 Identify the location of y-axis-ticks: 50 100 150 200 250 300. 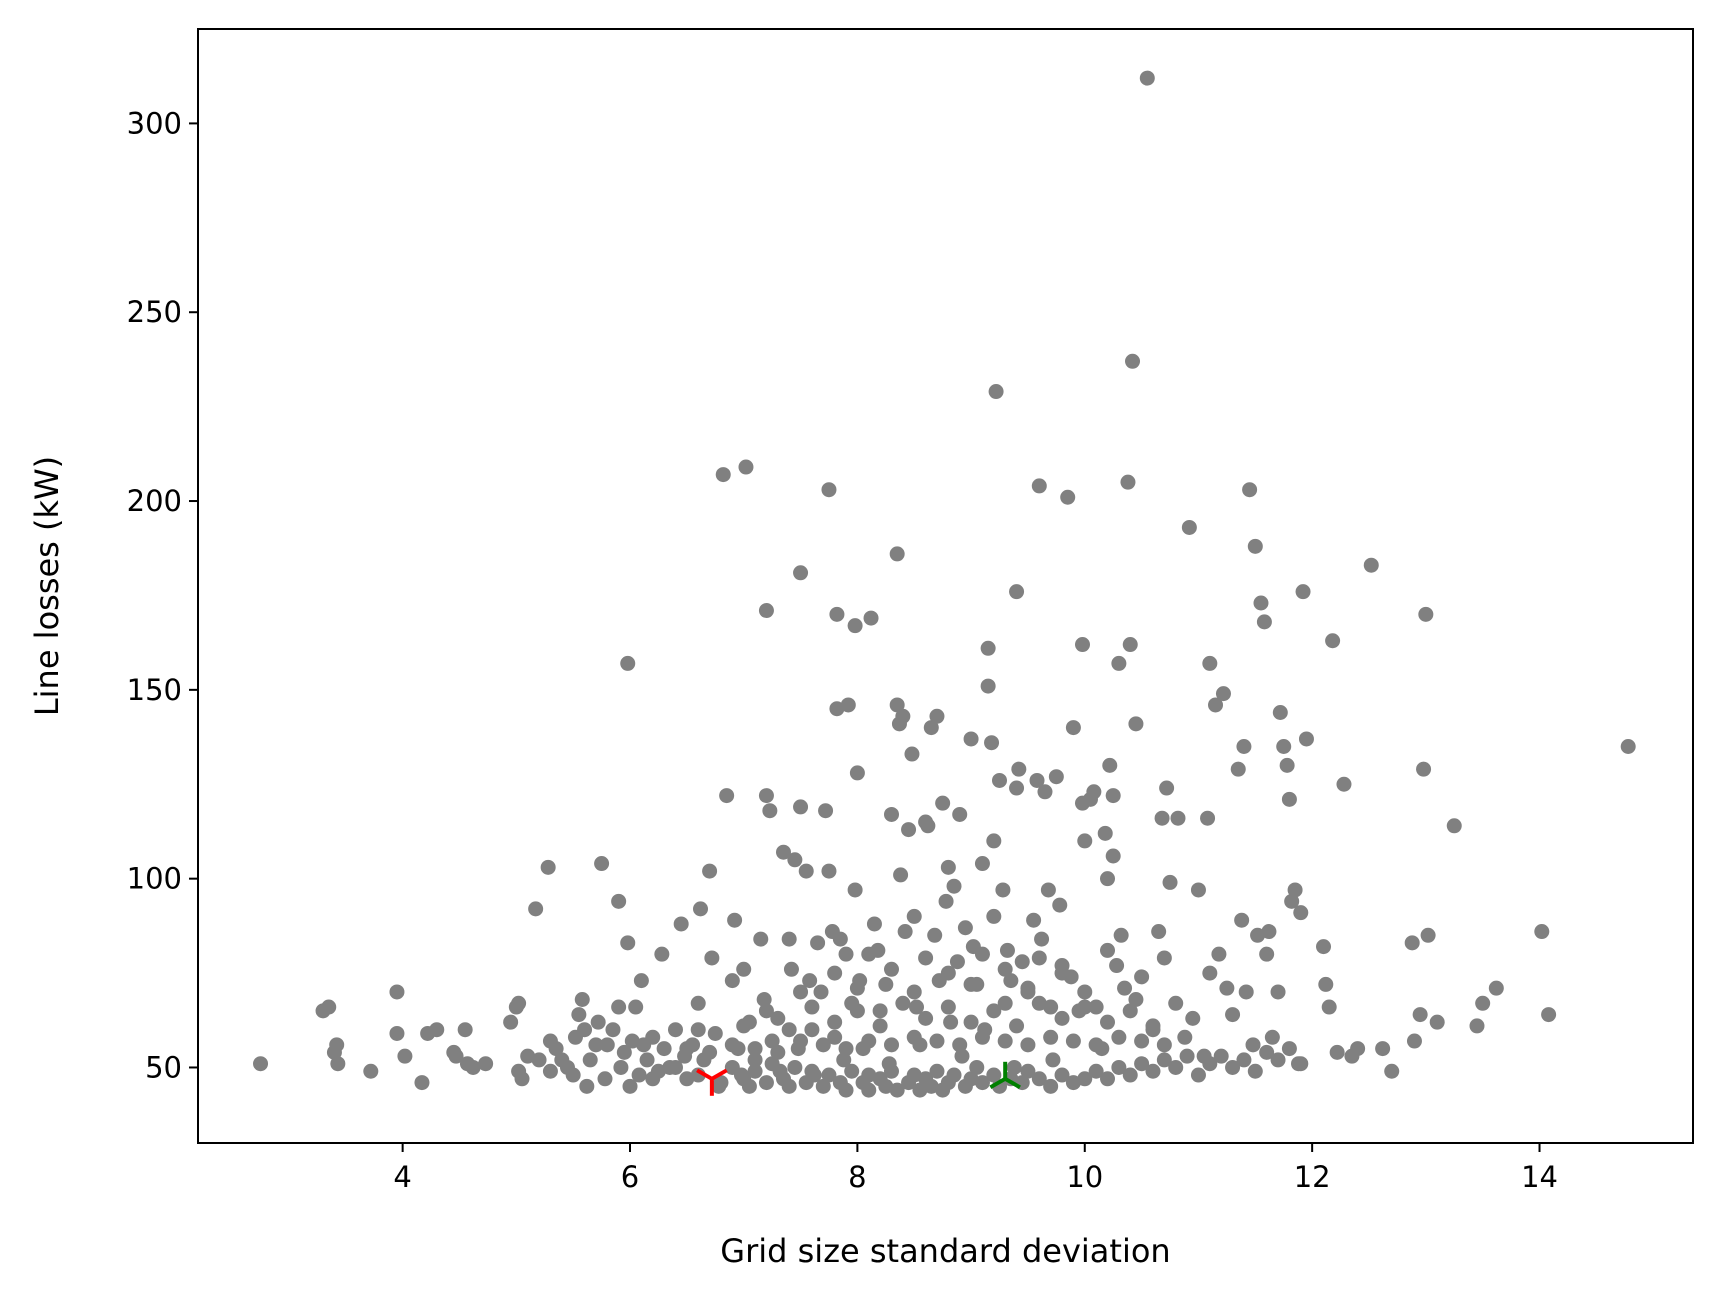
(162, 595).